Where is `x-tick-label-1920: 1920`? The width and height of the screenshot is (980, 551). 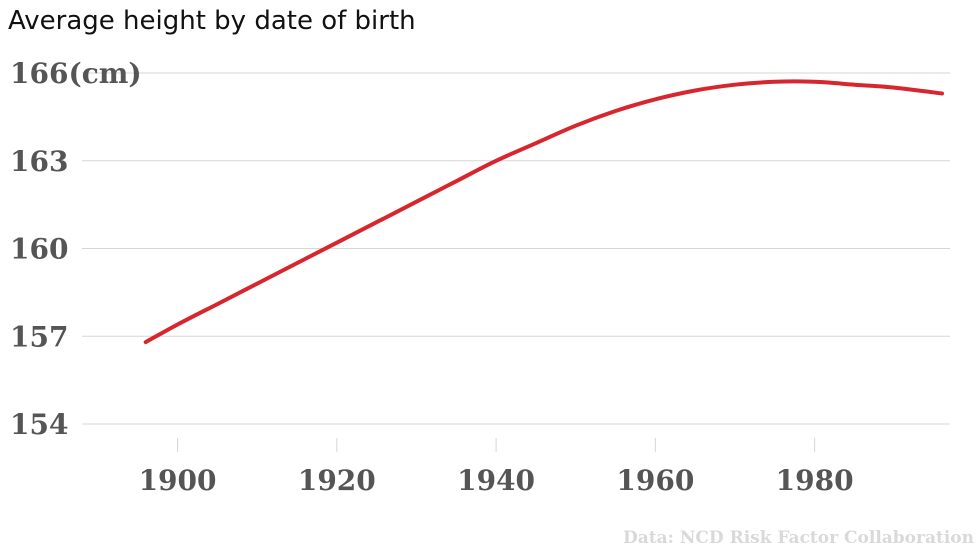 x-tick-label-1920: 1920 is located at coordinates (337, 480).